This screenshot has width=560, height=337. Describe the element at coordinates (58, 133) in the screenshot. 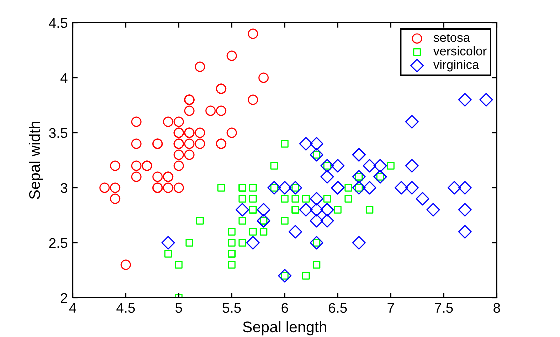

I see `y-tick-label: 3.5` at that location.